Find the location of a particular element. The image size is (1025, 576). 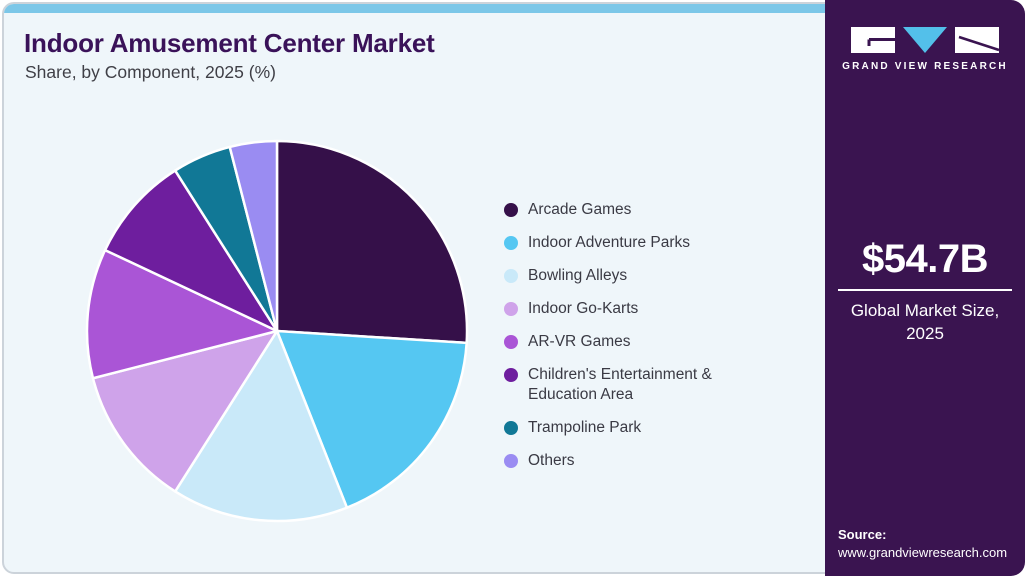

gvr-logo-text: GRAND VIEW RESEARCH is located at coordinates (925, 66).